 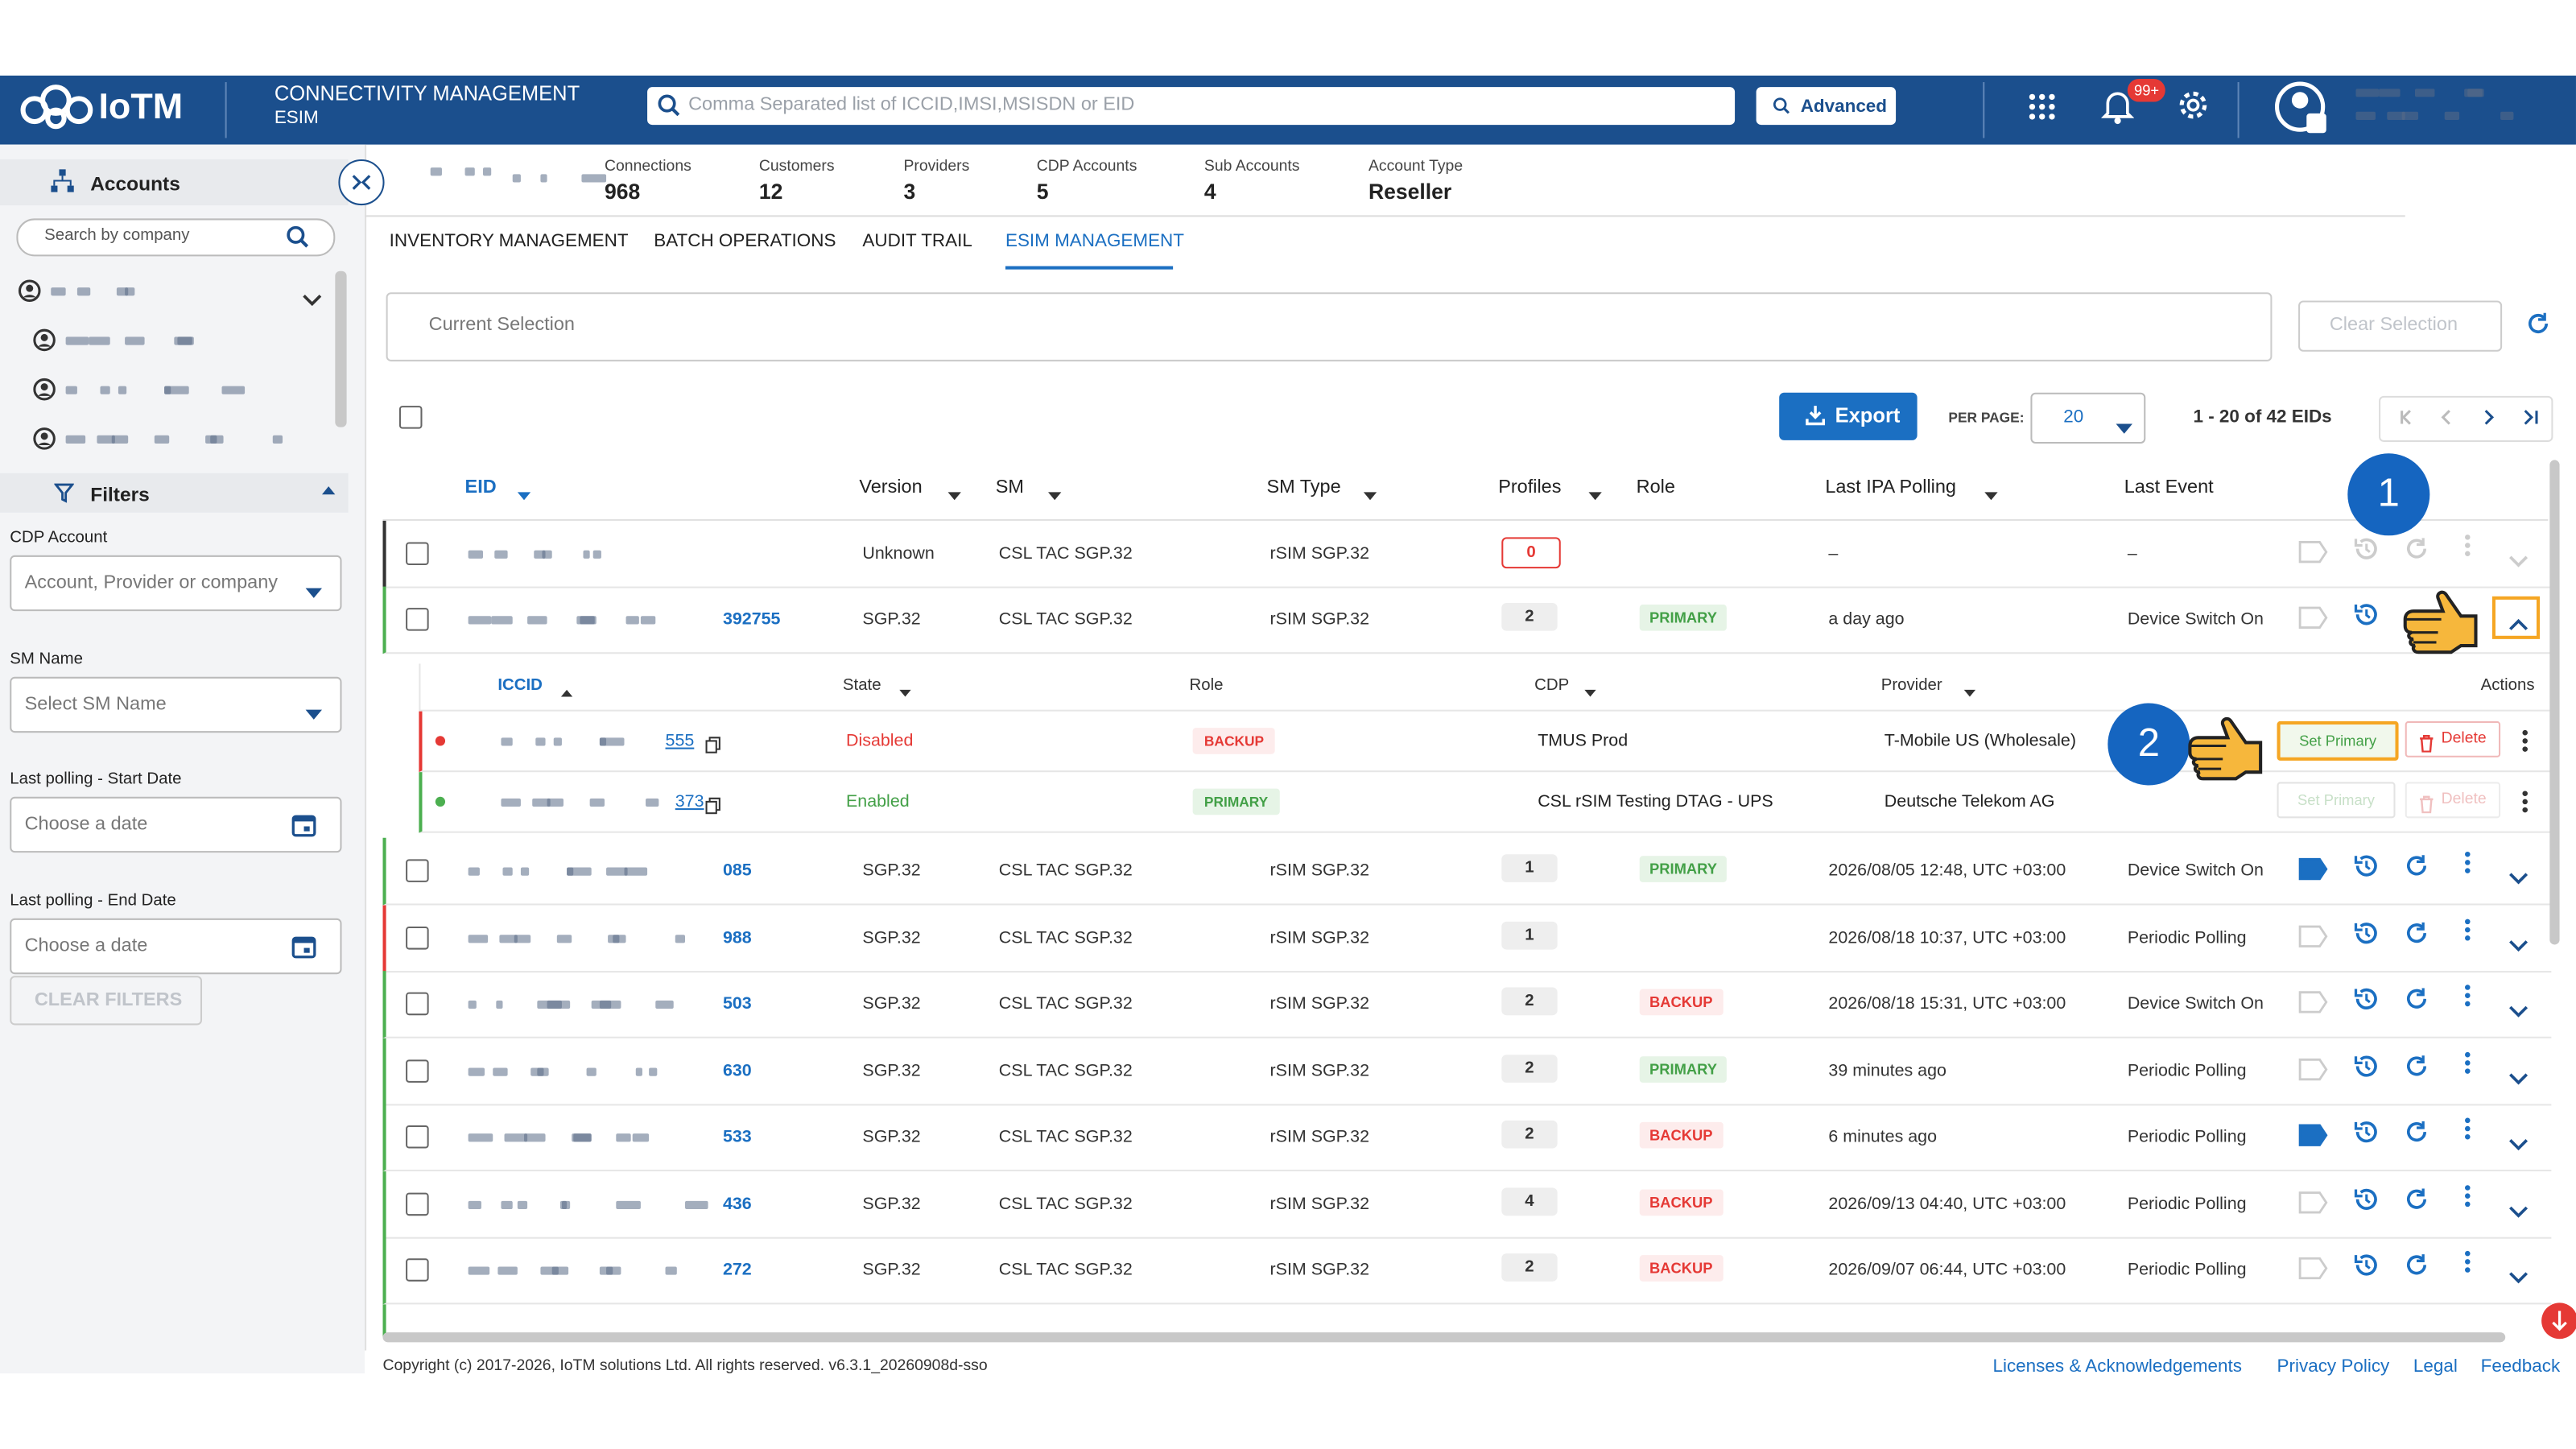 I want to click on company-search: Search by company, so click(x=176, y=237).